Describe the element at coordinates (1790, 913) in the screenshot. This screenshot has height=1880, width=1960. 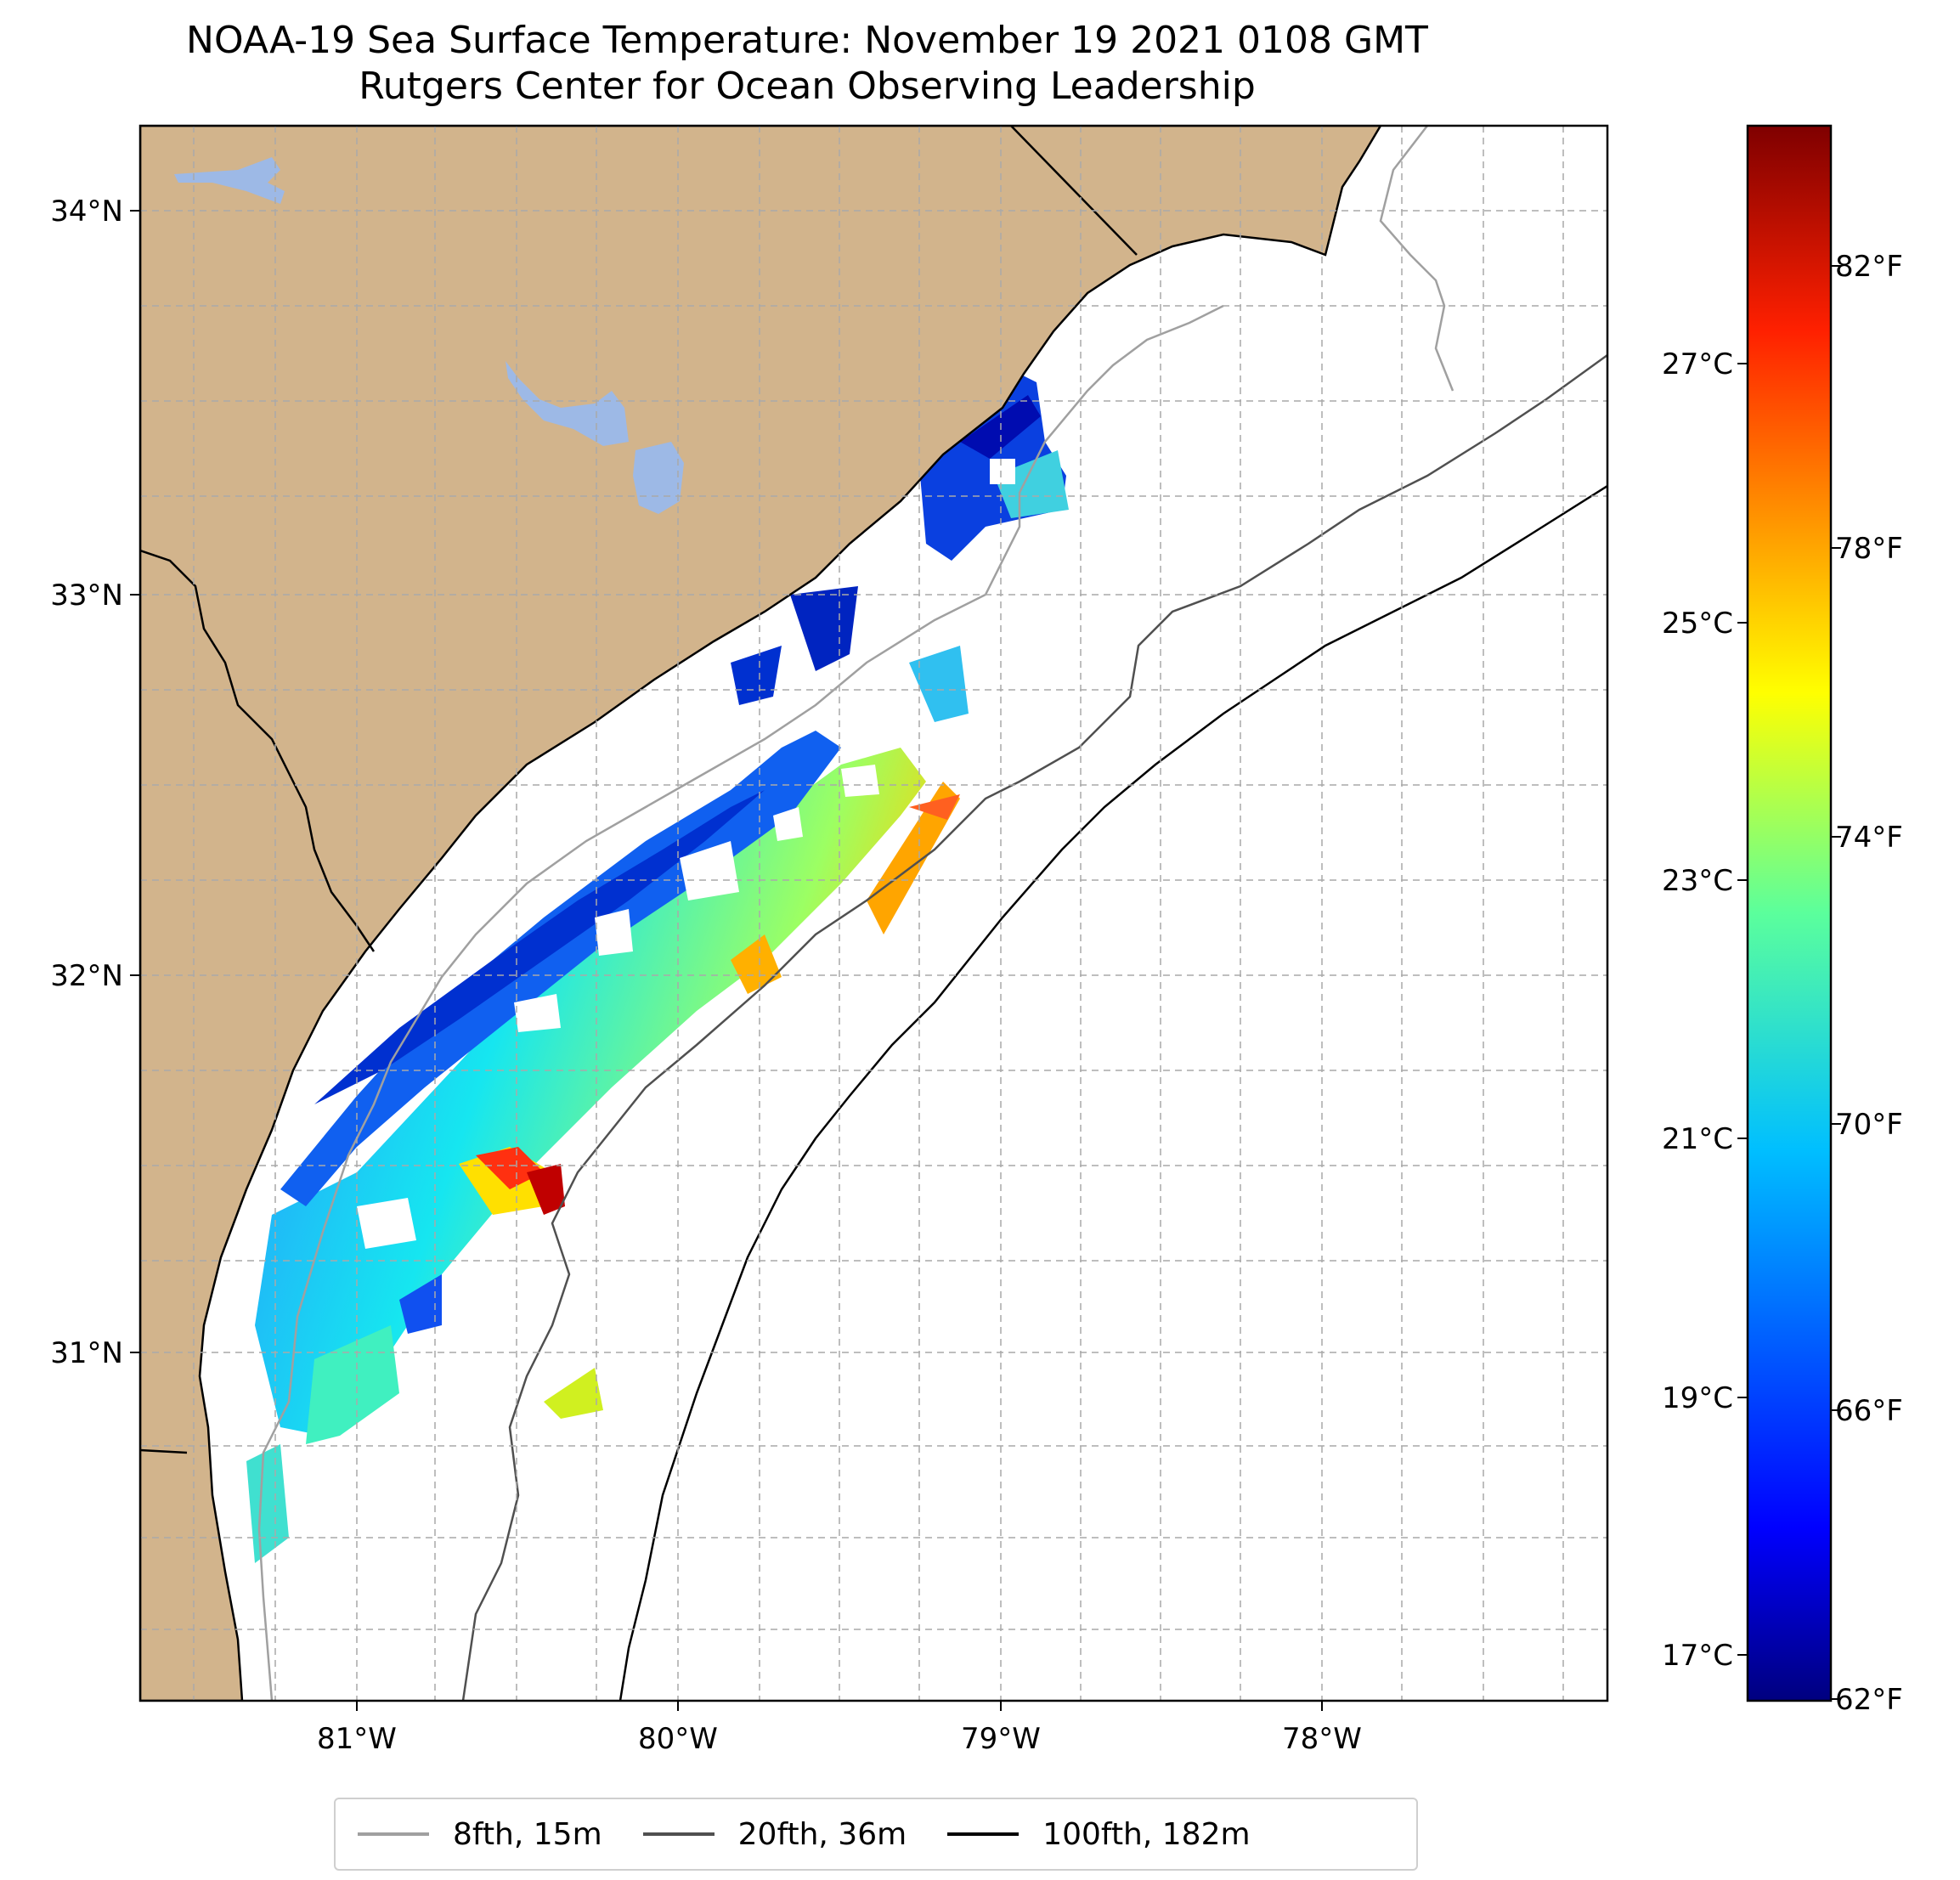
I see `colorbar-gradient` at that location.